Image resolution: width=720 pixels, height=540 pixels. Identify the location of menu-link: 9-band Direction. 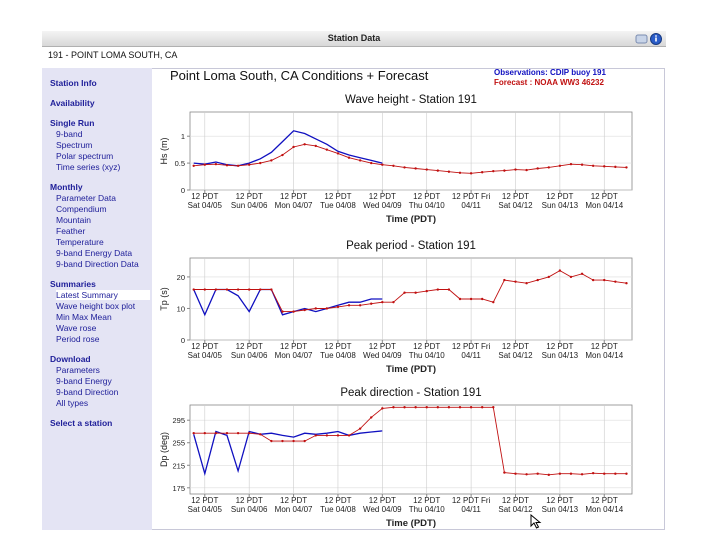
(87, 392).